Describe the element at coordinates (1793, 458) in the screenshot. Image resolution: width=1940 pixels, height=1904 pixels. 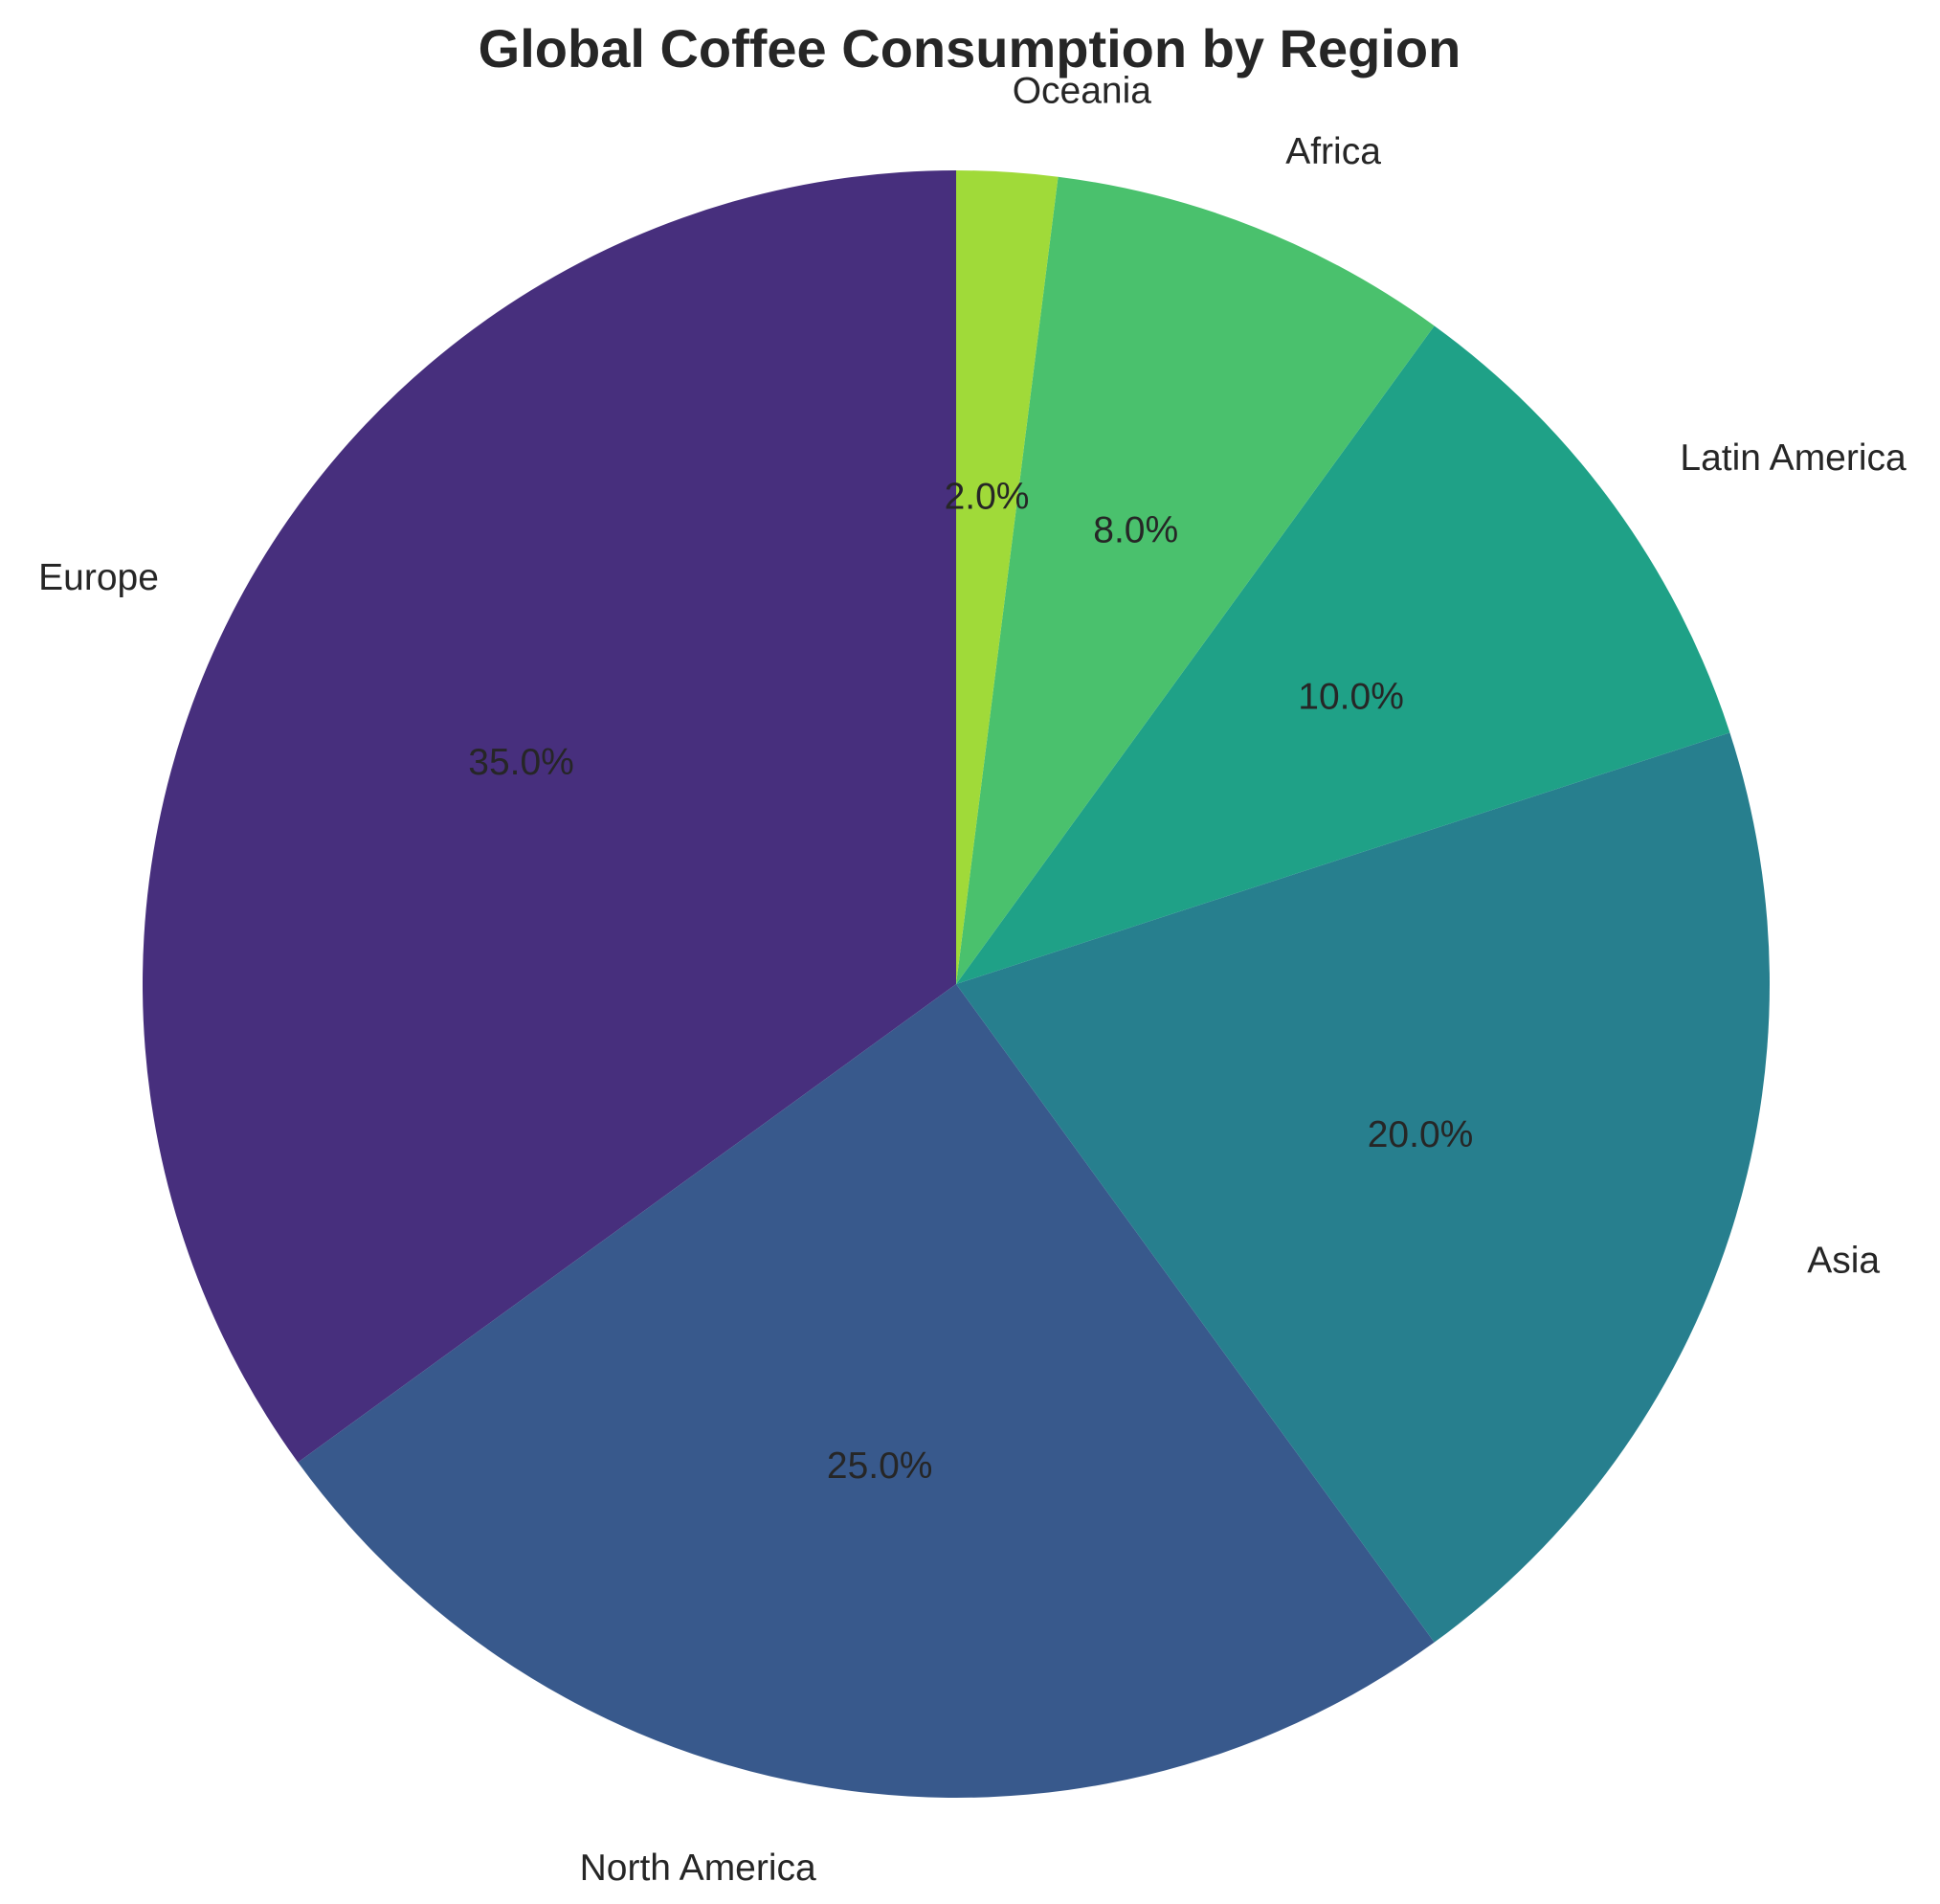
I see `category-label-latin-america: Latin America` at that location.